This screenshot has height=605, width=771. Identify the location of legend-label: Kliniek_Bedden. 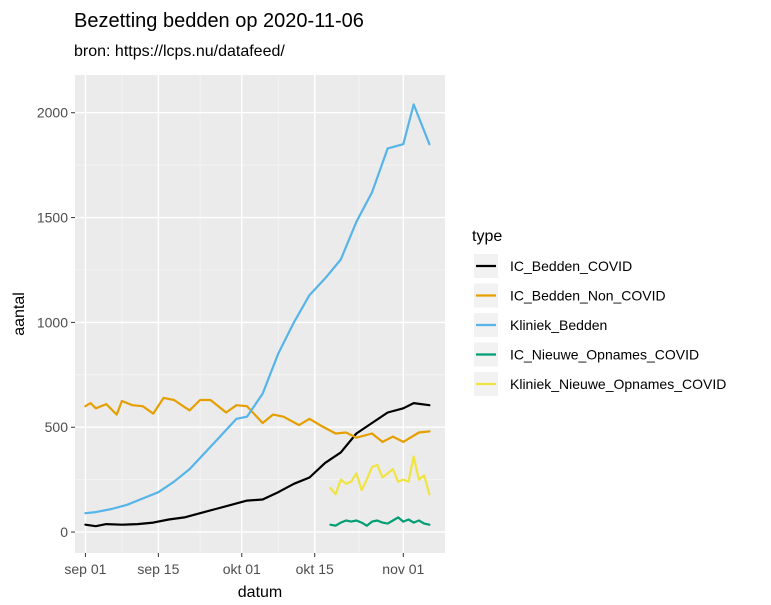
(558, 325).